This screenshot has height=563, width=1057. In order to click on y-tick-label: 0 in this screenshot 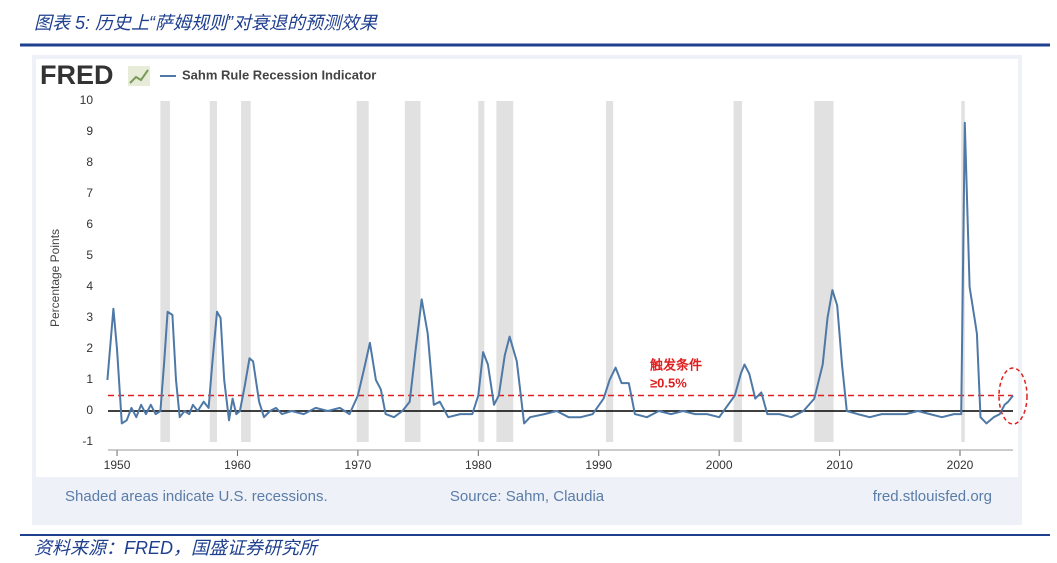, I will do `click(89, 410)`.